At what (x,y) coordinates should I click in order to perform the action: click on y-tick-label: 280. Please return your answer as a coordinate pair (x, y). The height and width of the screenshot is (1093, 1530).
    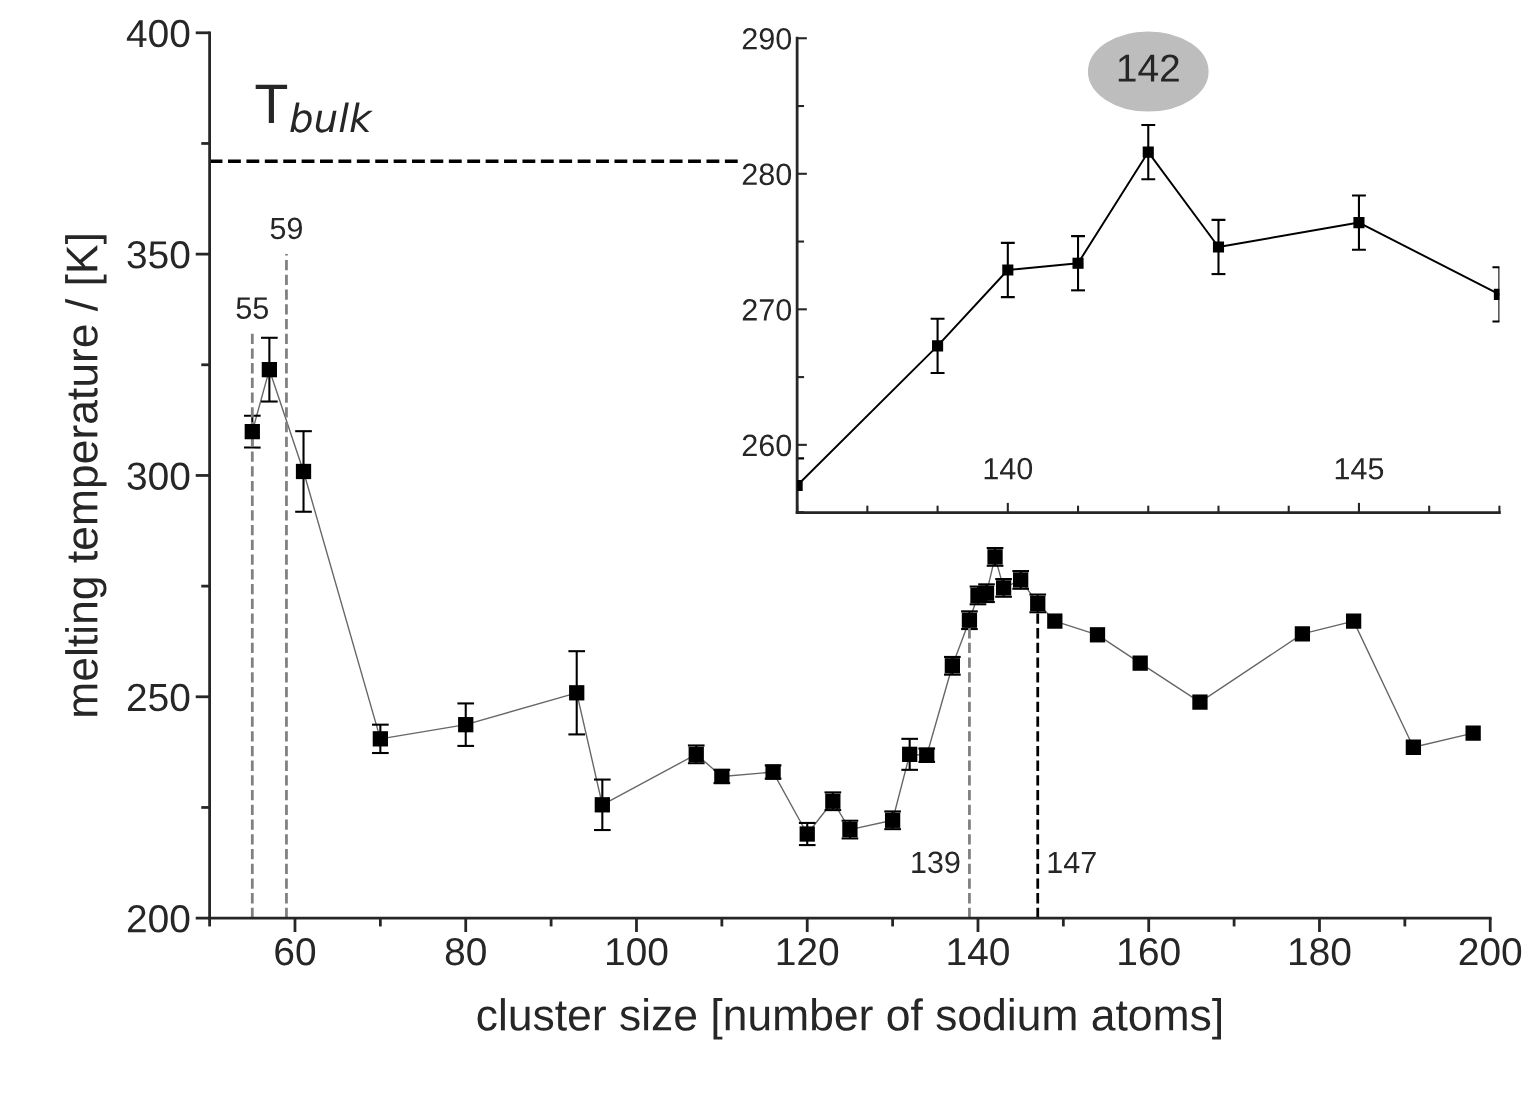
    Looking at the image, I should click on (767, 174).